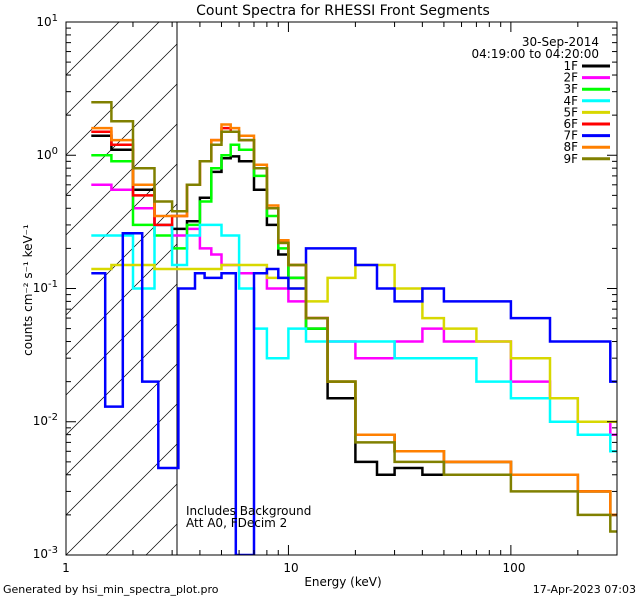 This screenshot has height=600, width=640. What do you see at coordinates (47, 21) in the screenshot?
I see `y-tick-label-10^1: 10¹` at bounding box center [47, 21].